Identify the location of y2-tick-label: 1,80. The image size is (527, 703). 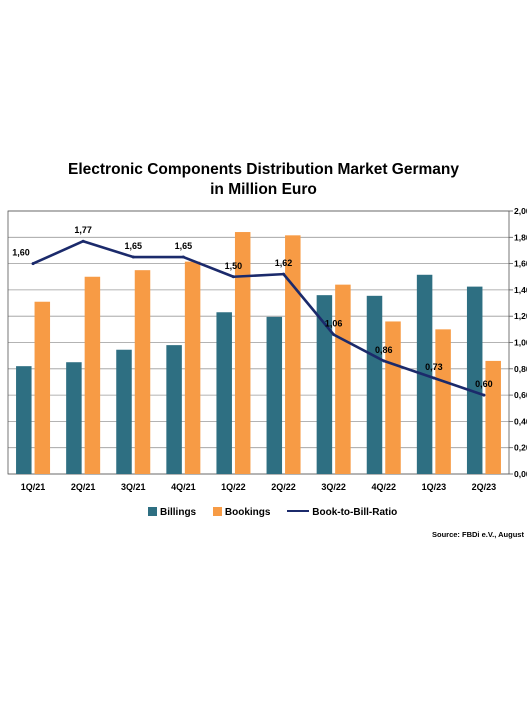
(520, 237).